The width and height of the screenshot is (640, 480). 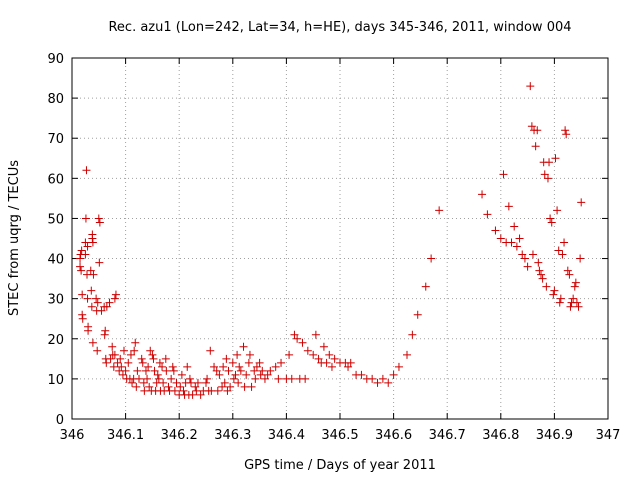 I want to click on y-tick-label: 40, so click(x=55, y=260).